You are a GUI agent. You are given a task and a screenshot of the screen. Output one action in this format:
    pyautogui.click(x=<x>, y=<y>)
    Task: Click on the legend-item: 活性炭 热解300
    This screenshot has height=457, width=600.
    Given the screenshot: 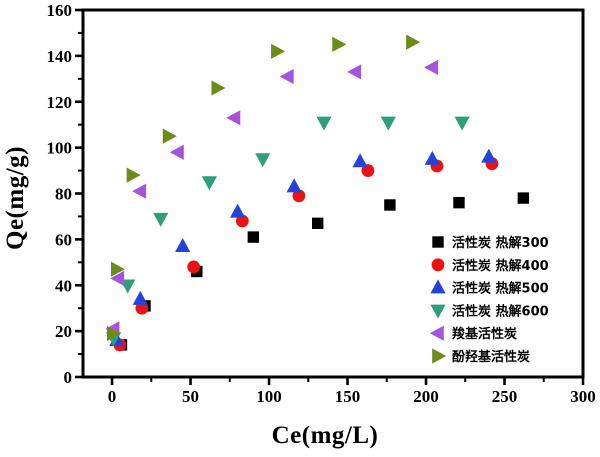 What is the action you would take?
    pyautogui.click(x=490, y=243)
    